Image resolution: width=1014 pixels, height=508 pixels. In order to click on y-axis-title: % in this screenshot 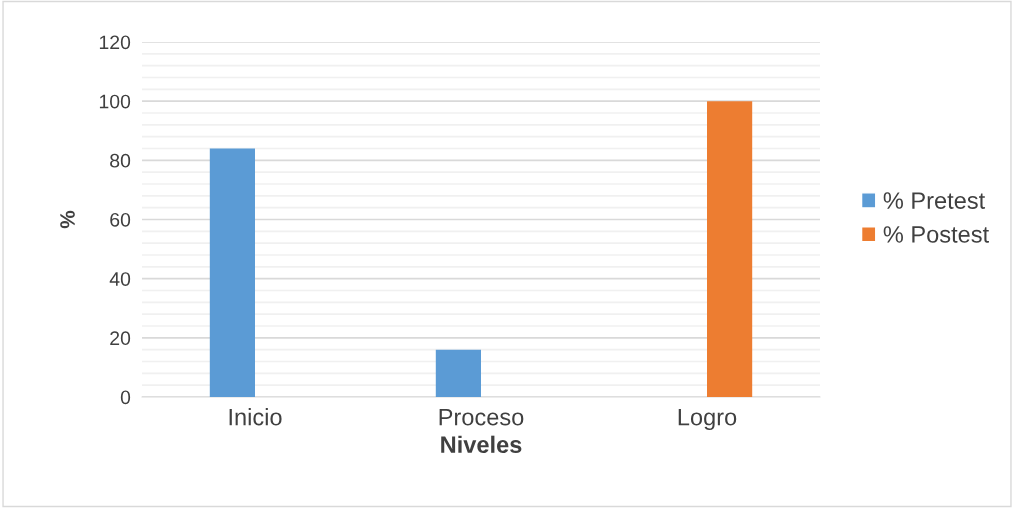, I will do `click(67, 219)`.